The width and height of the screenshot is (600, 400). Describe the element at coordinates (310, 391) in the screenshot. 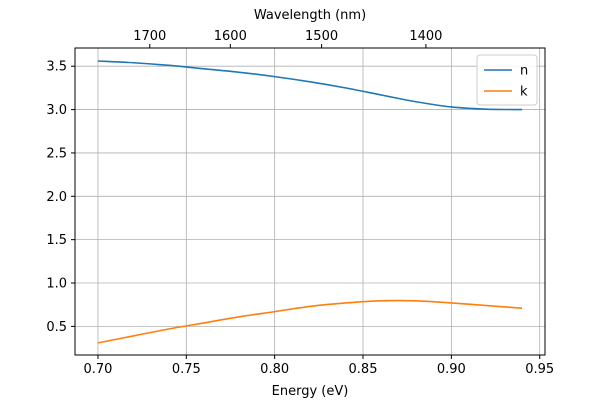

I see `x-axis-title: Energy (eV)` at that location.